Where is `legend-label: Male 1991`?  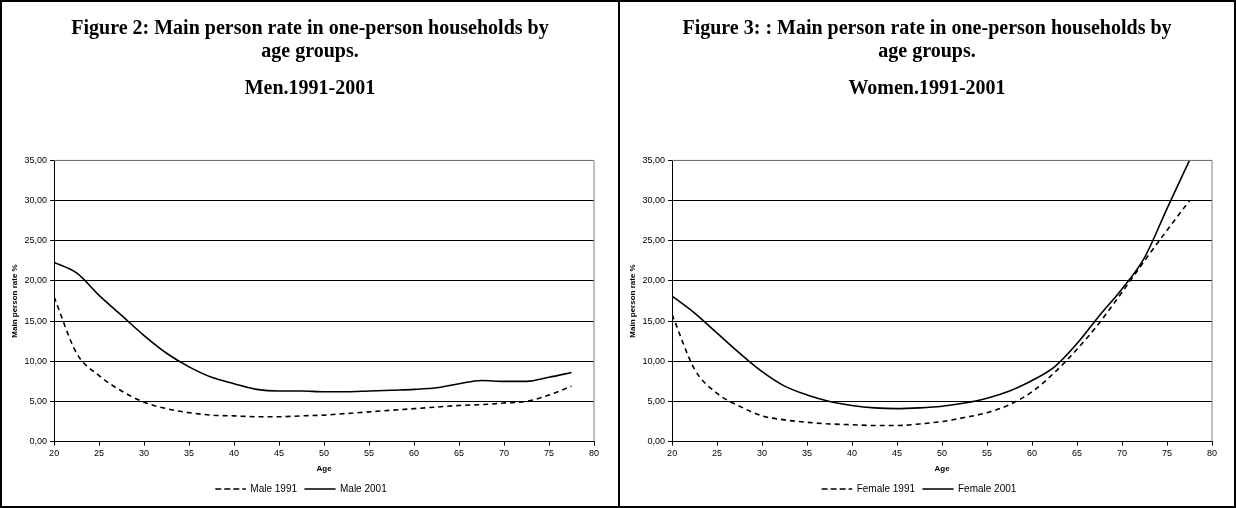 legend-label: Male 1991 is located at coordinates (274, 488).